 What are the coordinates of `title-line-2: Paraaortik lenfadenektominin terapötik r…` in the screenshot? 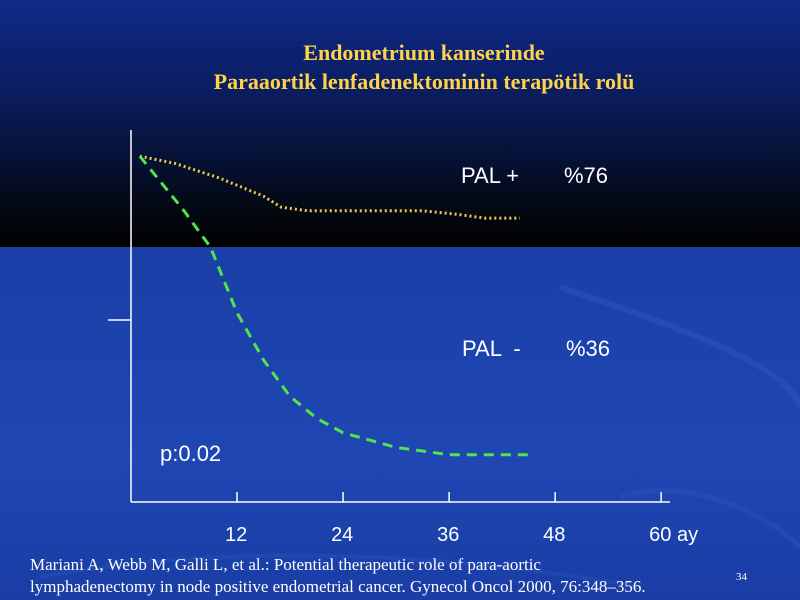 It's located at (424, 81).